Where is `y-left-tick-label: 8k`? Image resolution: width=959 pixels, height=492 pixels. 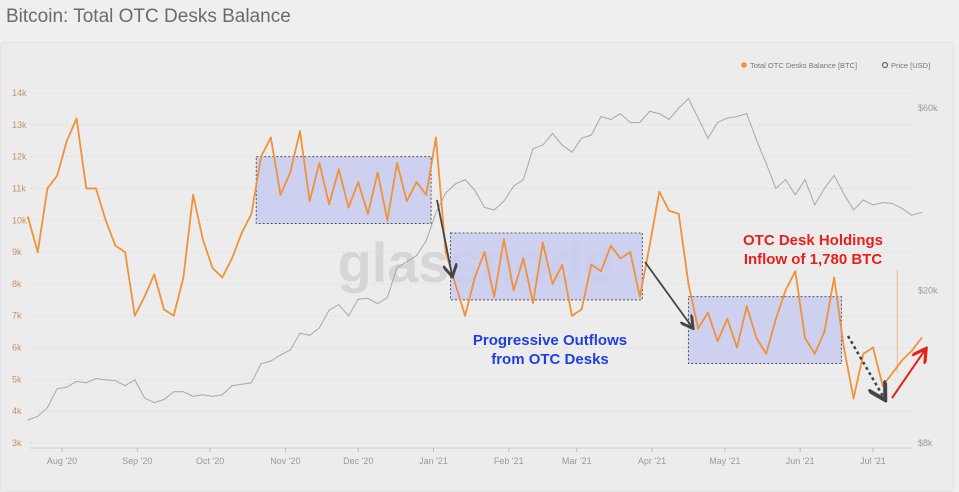 y-left-tick-label: 8k is located at coordinates (17, 284).